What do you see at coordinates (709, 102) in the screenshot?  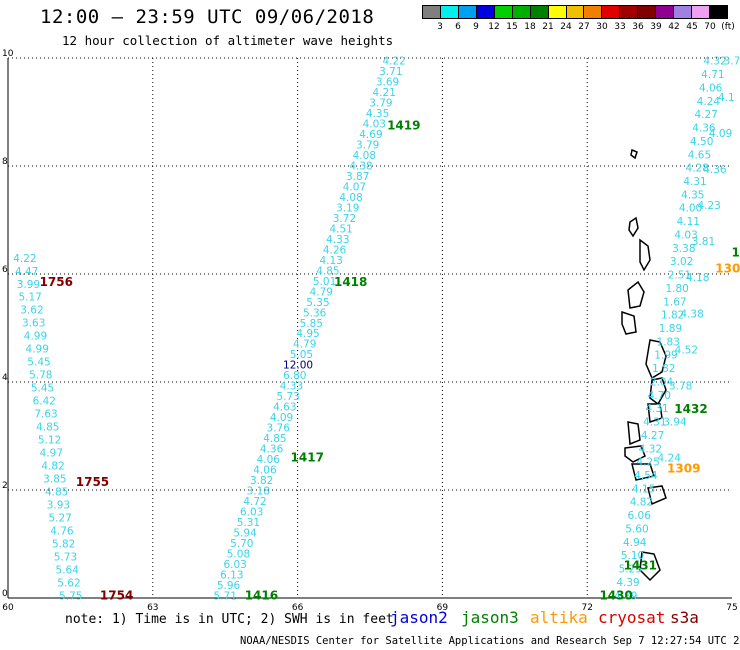 I see `wave-height-value: 4.24` at bounding box center [709, 102].